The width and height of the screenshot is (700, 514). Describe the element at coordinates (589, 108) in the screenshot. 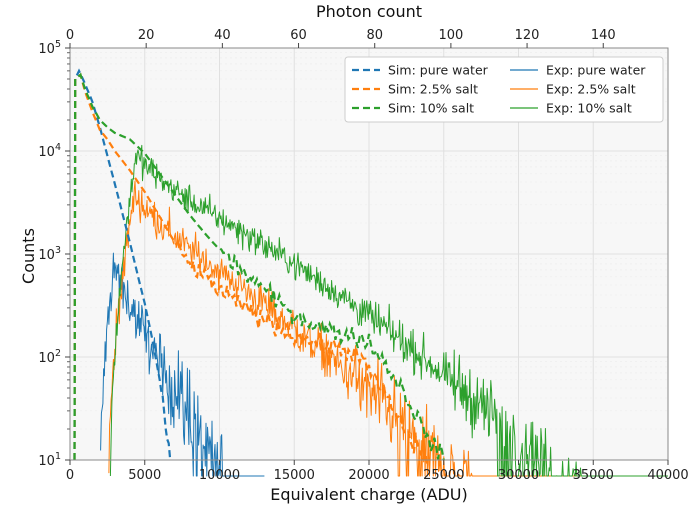

I see `legend-label: Exp: 10% salt` at that location.